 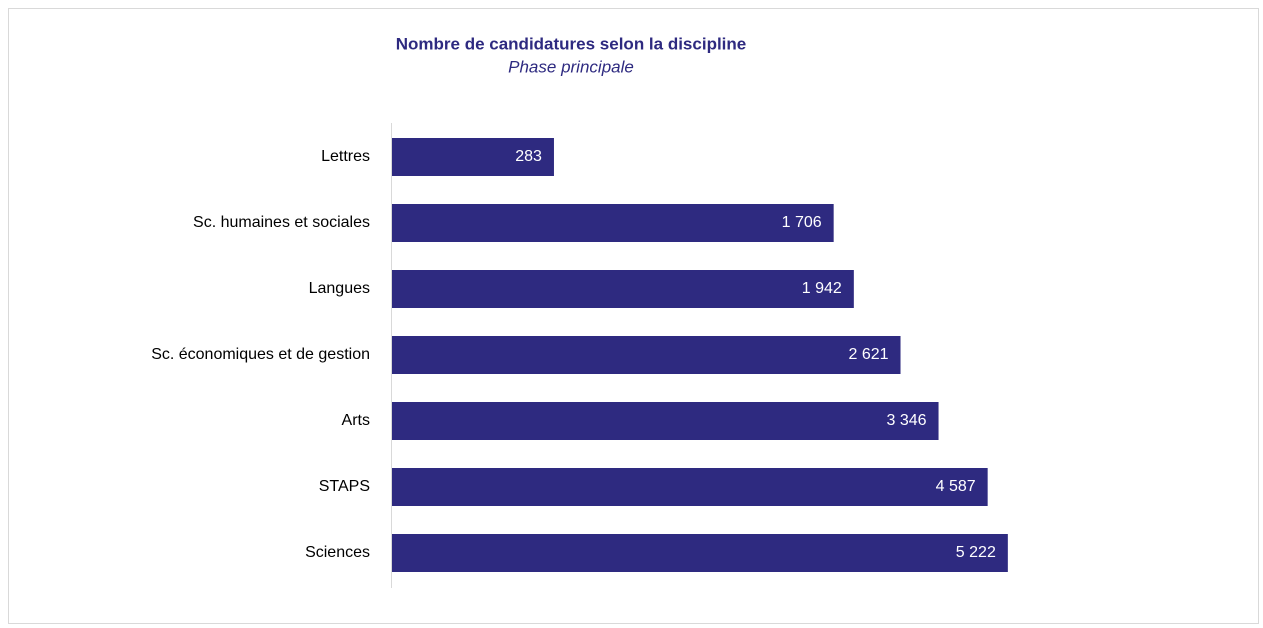 What do you see at coordinates (822, 288) in the screenshot?
I see `data-label: 1 942` at bounding box center [822, 288].